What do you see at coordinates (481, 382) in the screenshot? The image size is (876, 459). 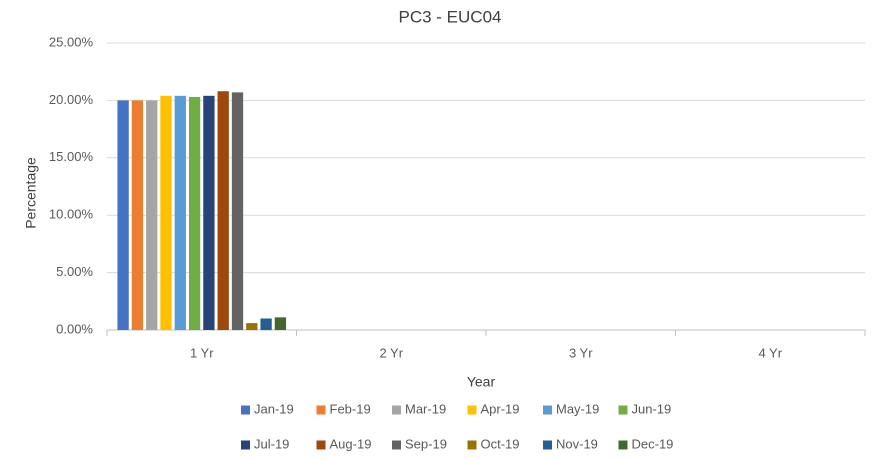 I see `x-axis-title: Year` at bounding box center [481, 382].